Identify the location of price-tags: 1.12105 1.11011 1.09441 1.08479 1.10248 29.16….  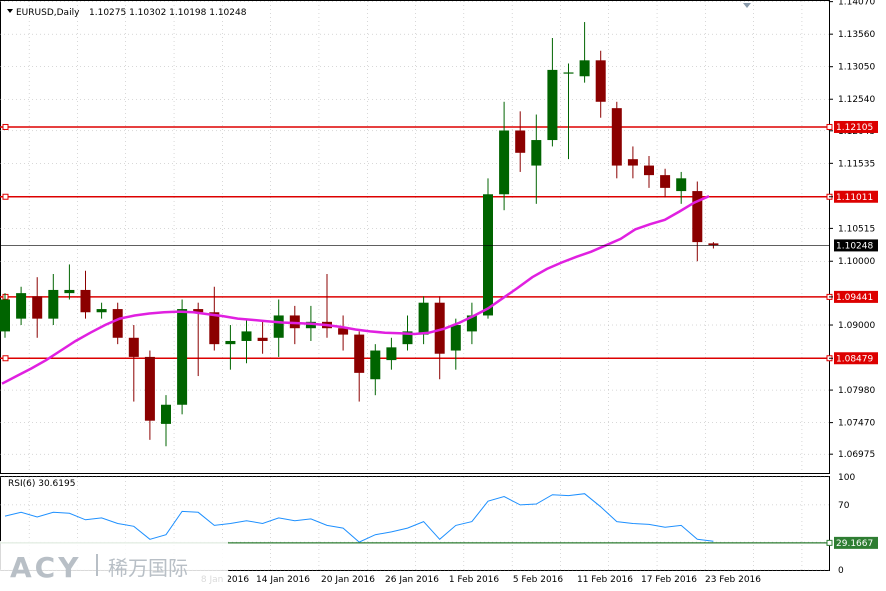
(852, 334).